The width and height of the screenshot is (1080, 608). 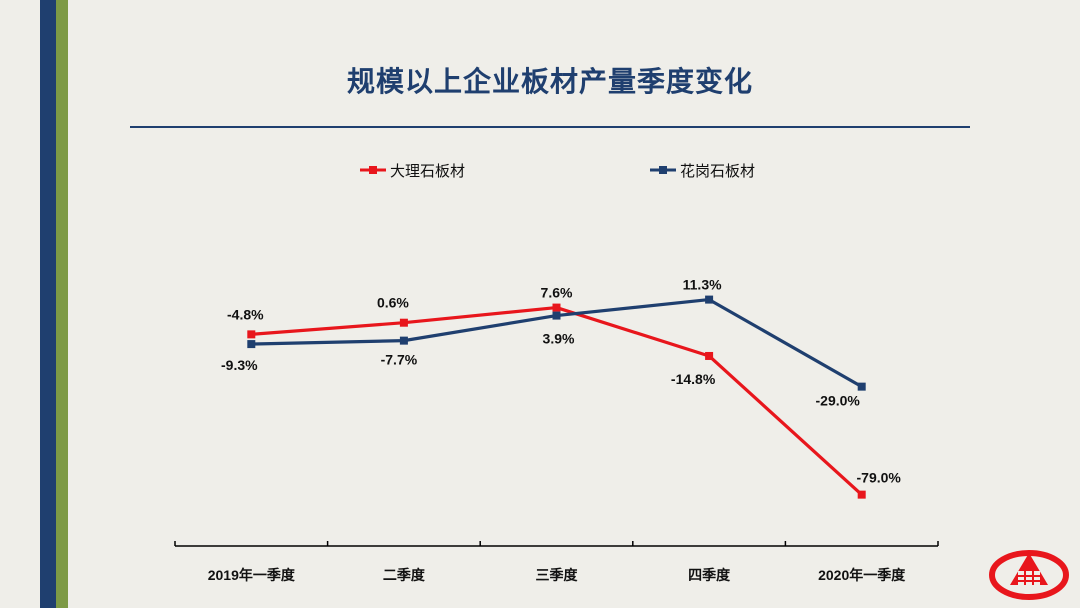 What do you see at coordinates (557, 293) in the screenshot?
I see `data-label: 7.6%` at bounding box center [557, 293].